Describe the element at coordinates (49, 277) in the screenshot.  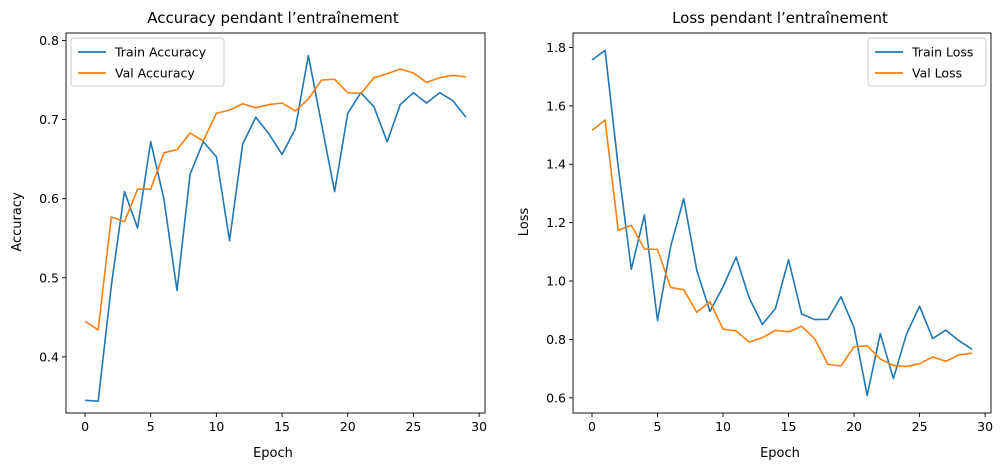
I see `y-tick-label: 0.5` at that location.